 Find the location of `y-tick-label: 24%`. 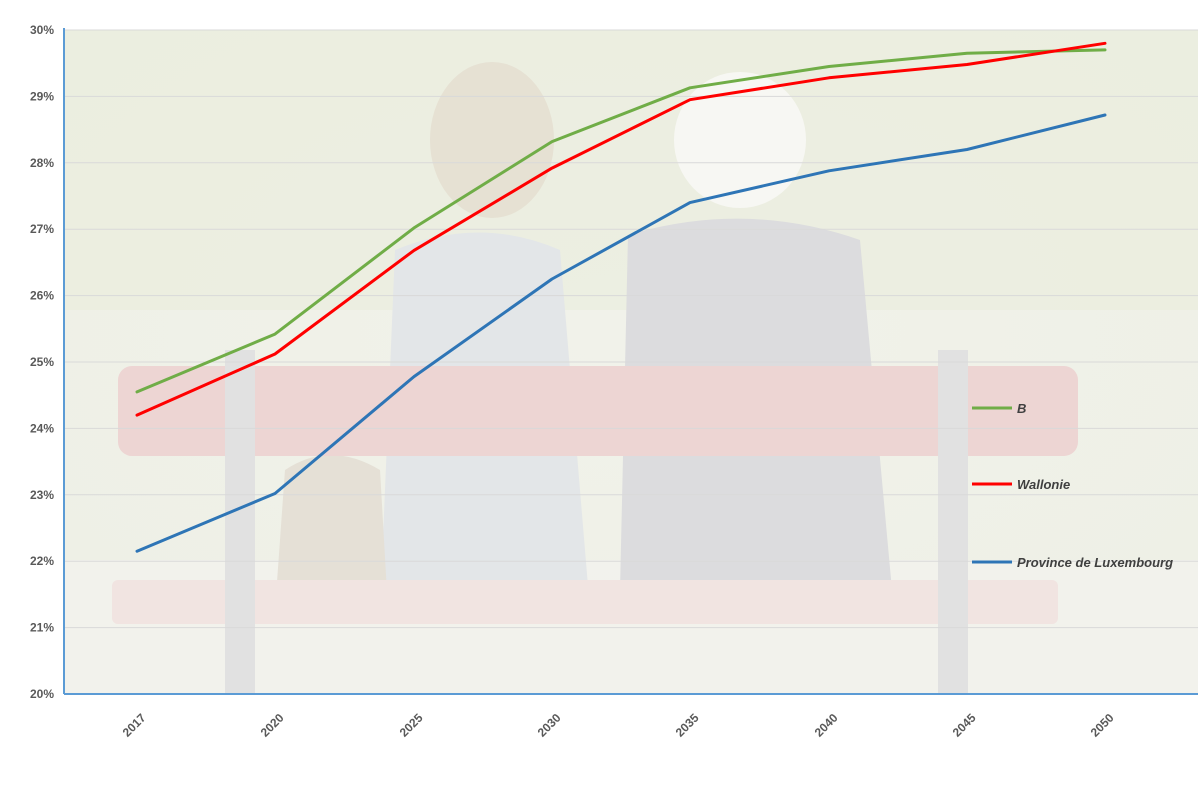

y-tick-label: 24% is located at coordinates (42, 428).